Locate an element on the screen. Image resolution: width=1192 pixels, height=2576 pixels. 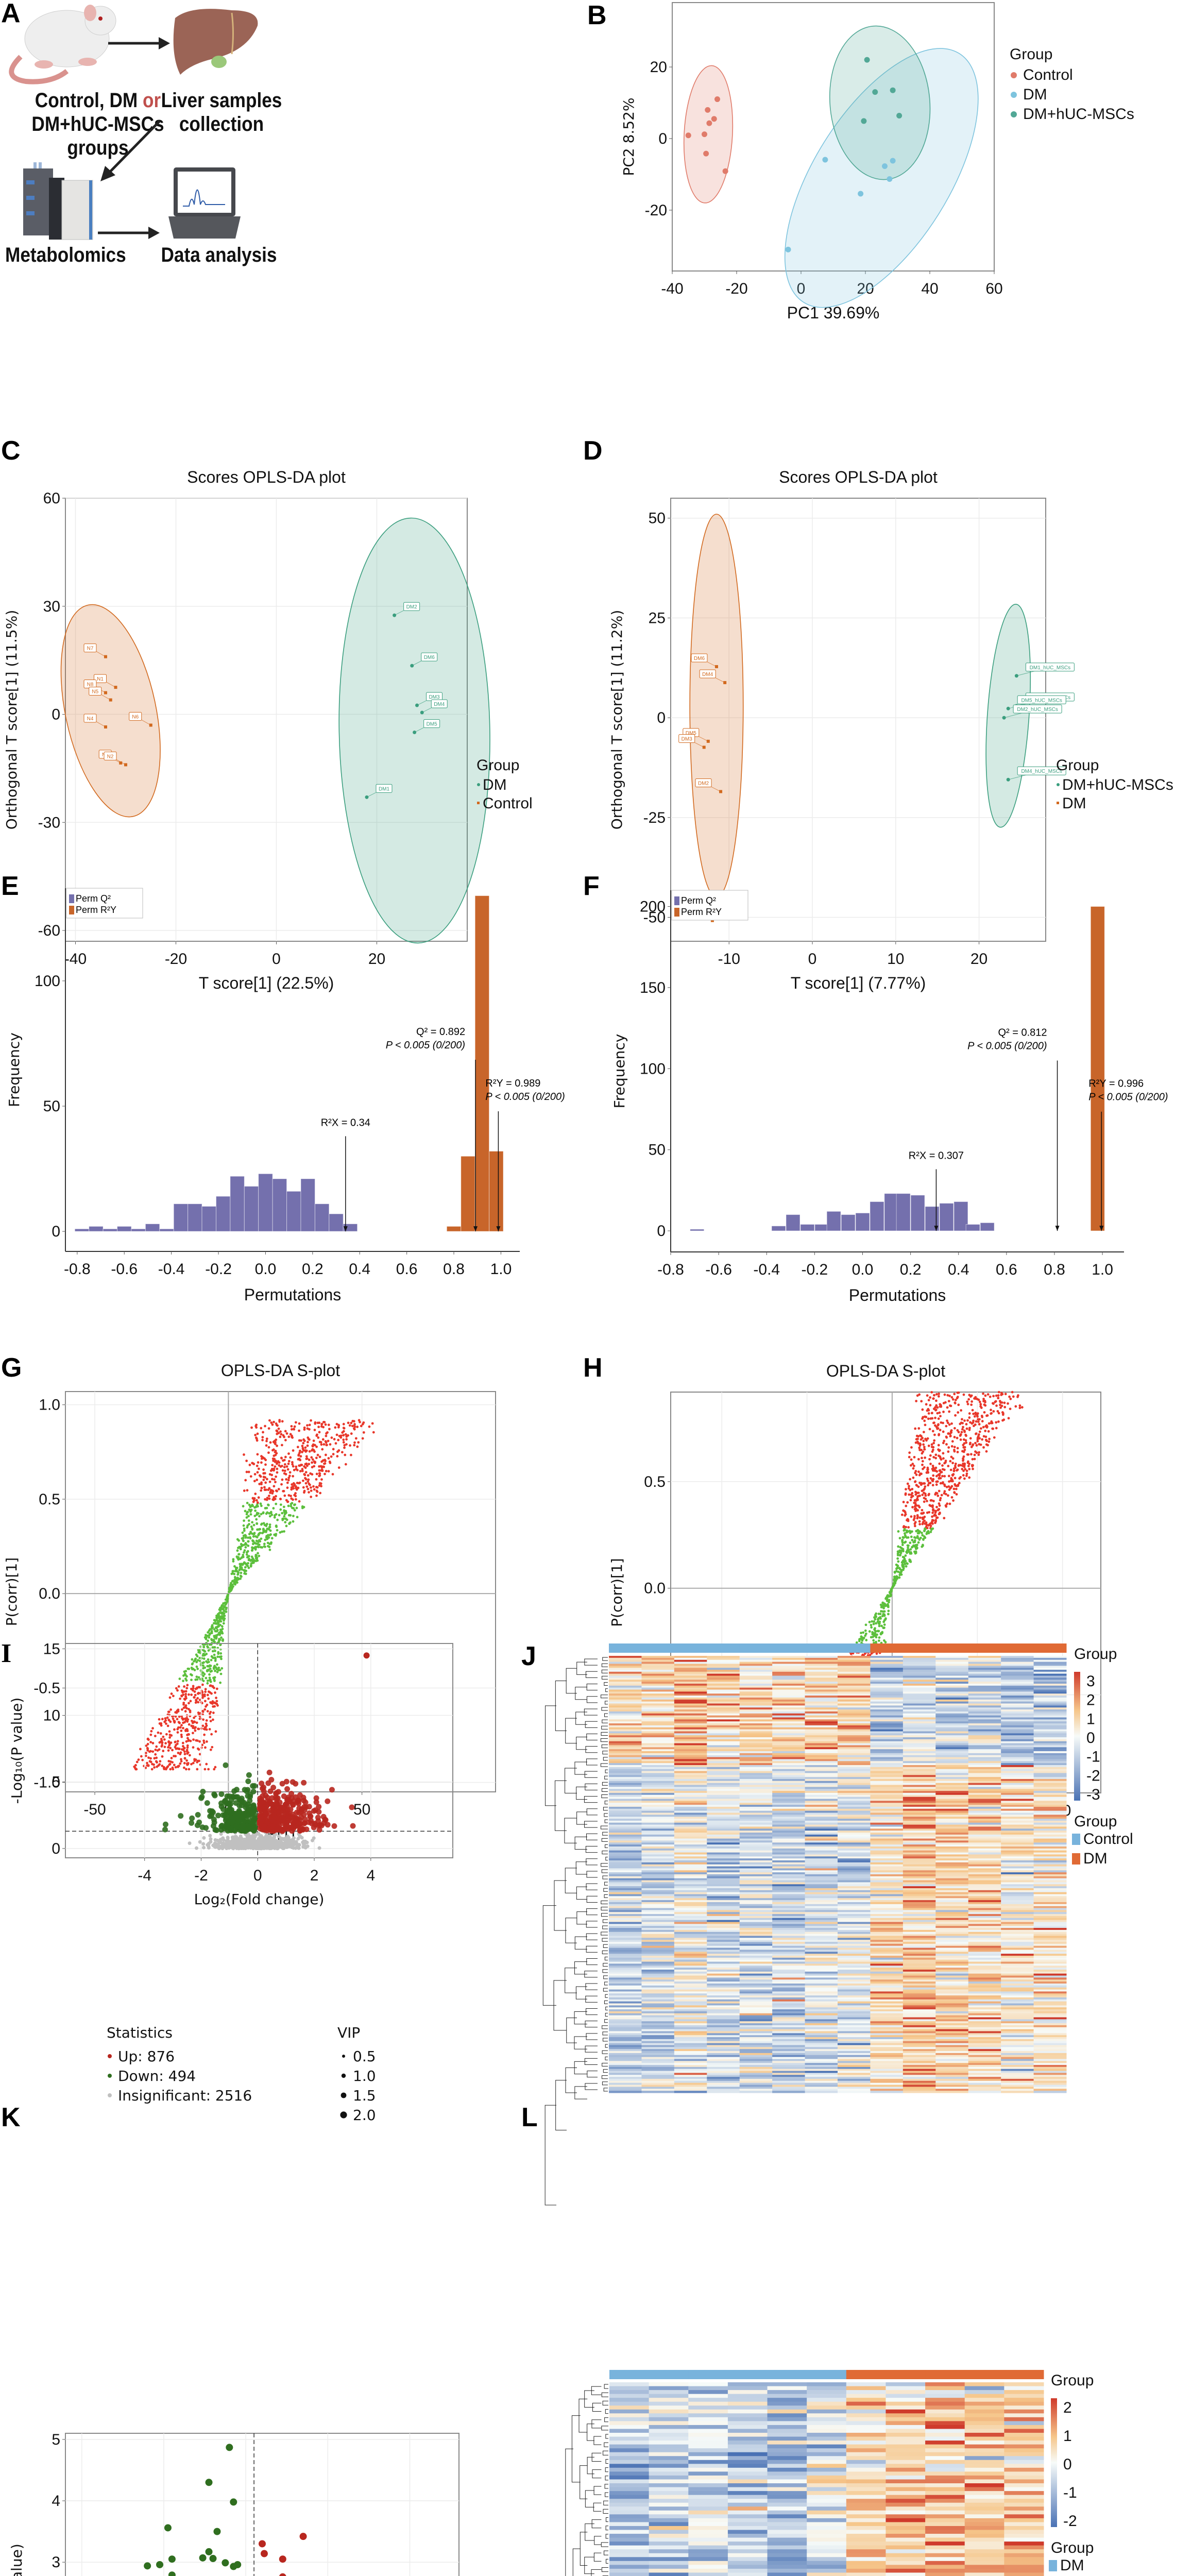
y-axis-label: Orthogonal T score[1] (11.5%) is located at coordinates (11, 720).